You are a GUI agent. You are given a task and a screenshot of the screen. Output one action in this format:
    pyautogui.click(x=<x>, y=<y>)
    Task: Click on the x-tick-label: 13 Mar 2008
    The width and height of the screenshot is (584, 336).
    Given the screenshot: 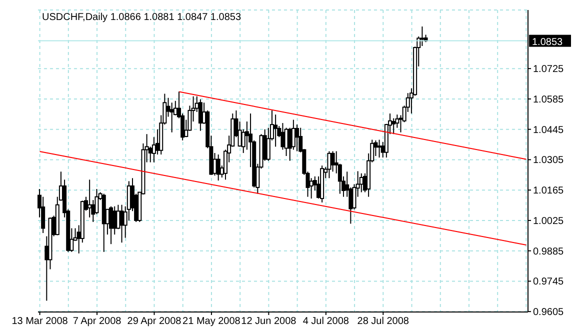 What is the action you would take?
    pyautogui.click(x=40, y=322)
    